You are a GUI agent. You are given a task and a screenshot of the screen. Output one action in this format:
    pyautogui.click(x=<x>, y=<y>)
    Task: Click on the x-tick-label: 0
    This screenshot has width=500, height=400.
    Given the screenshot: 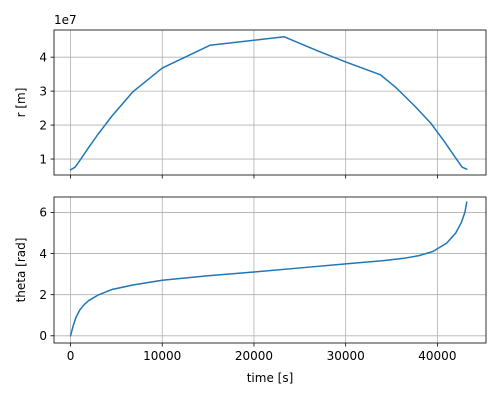 What is the action you would take?
    pyautogui.click(x=71, y=356)
    